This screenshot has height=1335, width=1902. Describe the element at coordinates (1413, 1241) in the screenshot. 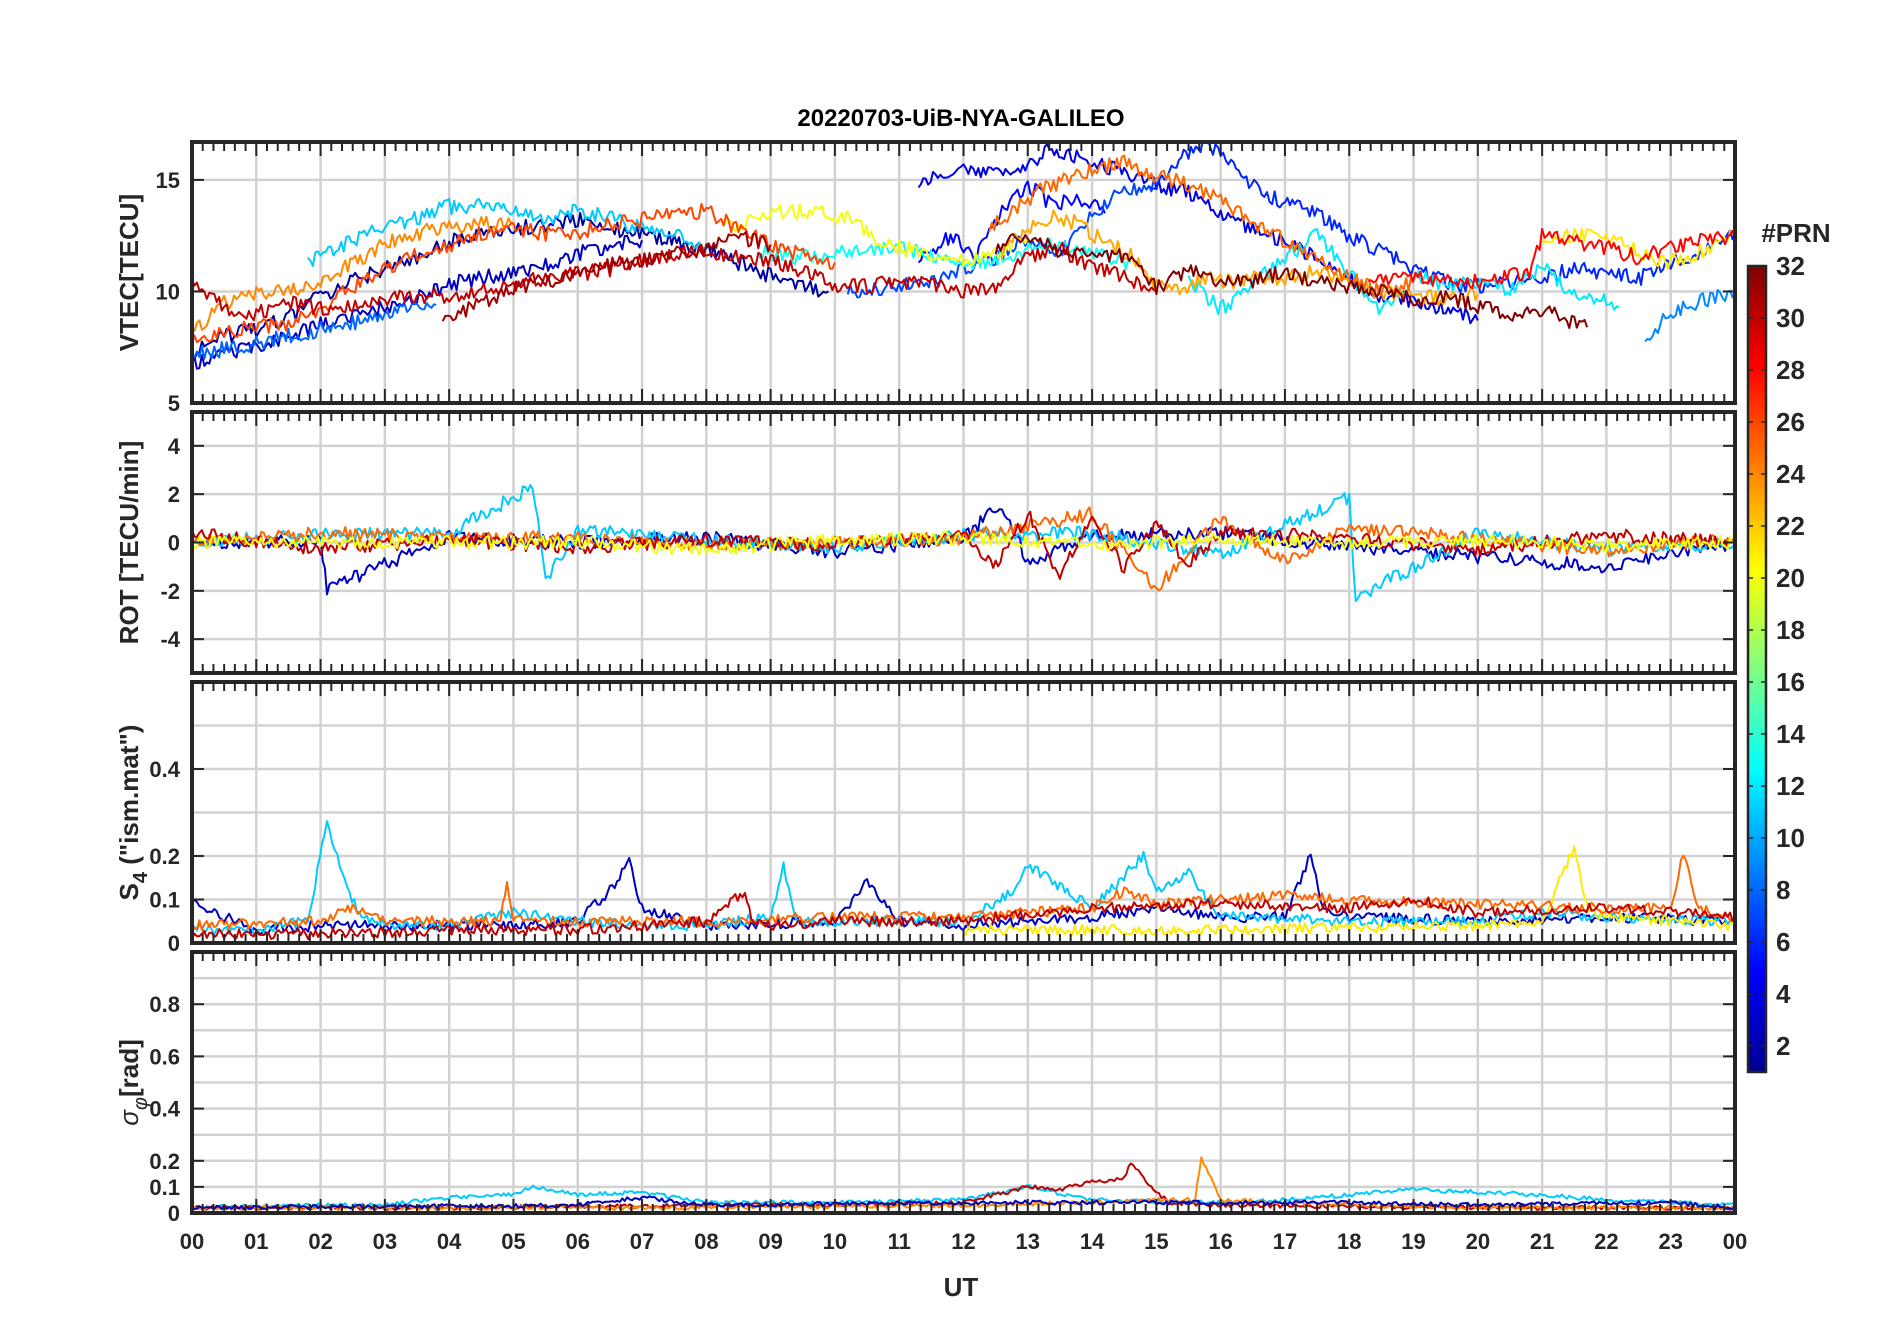

I see `x-tick-label: 19` at that location.